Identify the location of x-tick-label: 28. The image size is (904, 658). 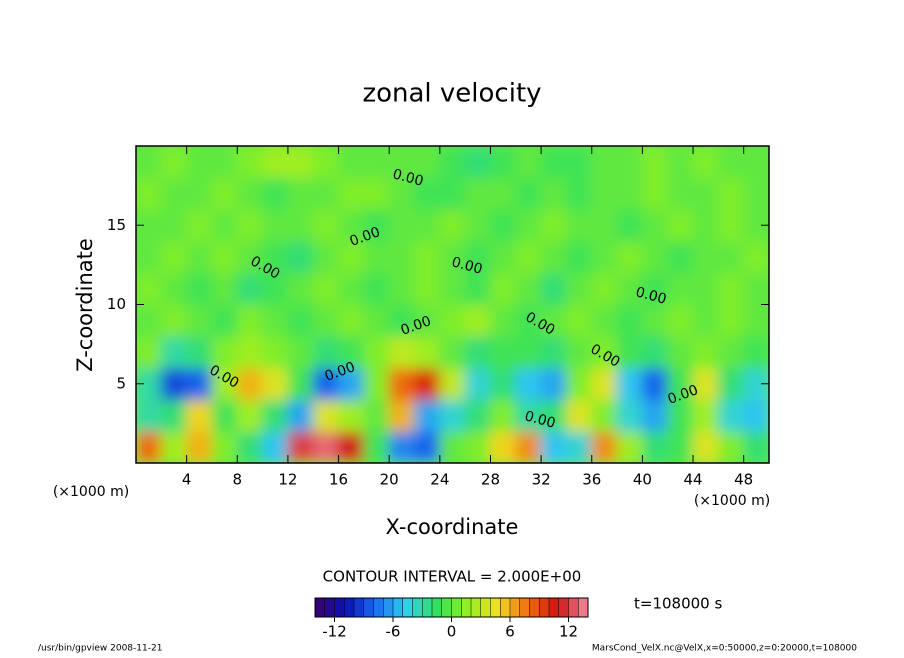
(490, 480).